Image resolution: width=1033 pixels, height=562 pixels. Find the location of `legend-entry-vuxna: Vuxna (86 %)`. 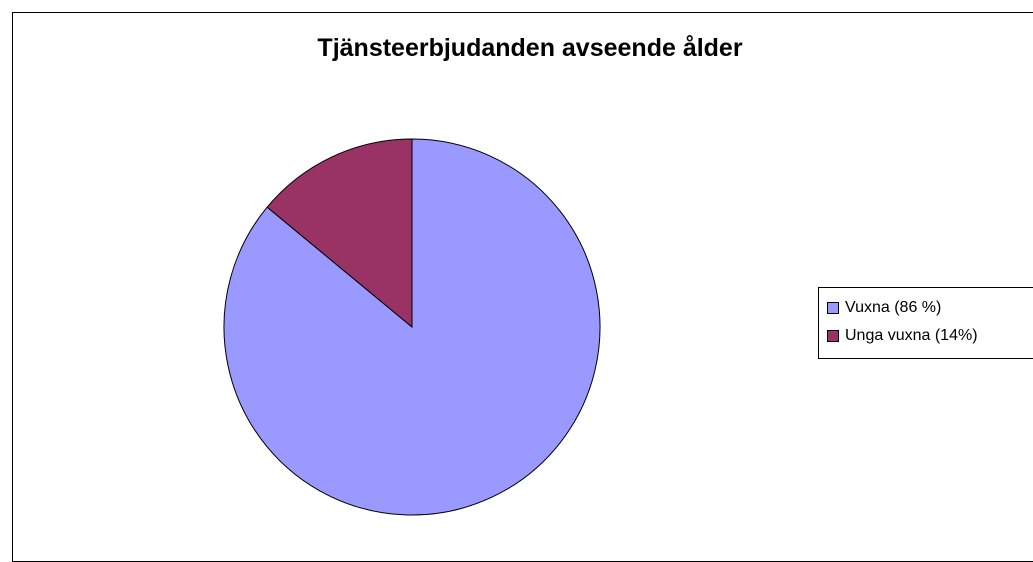

legend-entry-vuxna: Vuxna (86 %) is located at coordinates (884, 308).